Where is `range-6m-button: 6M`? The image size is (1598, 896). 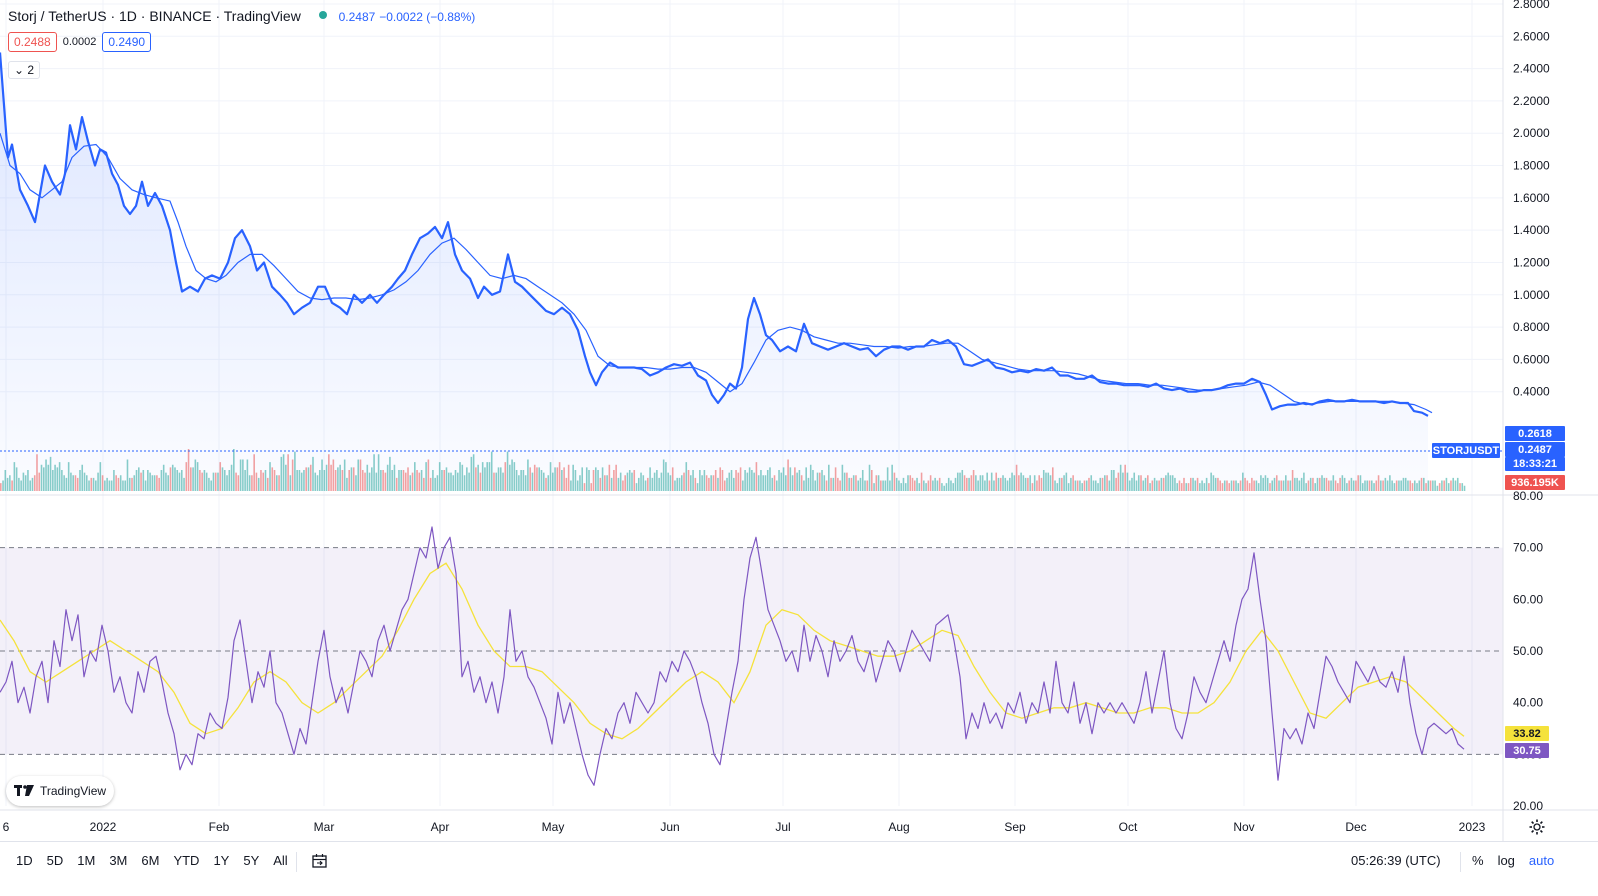
range-6m-button: 6M is located at coordinates (150, 860).